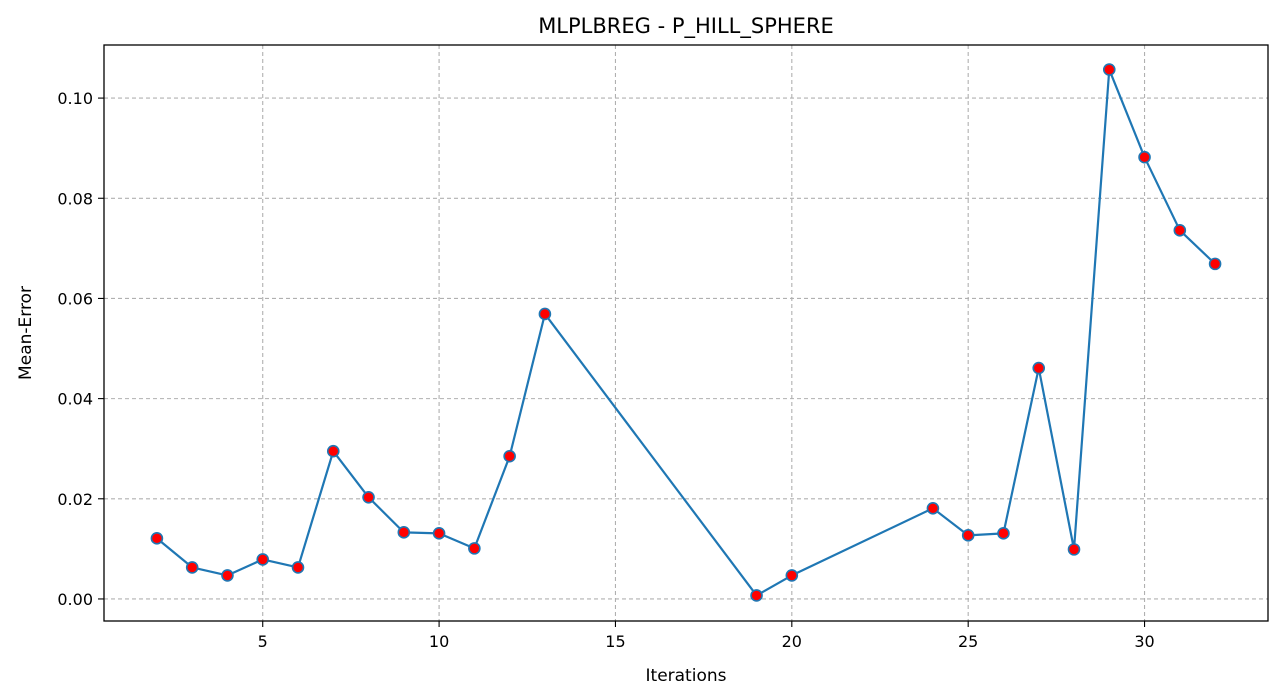 The width and height of the screenshot is (1281, 700). I want to click on y-tick-label: 0.08, so click(75, 198).